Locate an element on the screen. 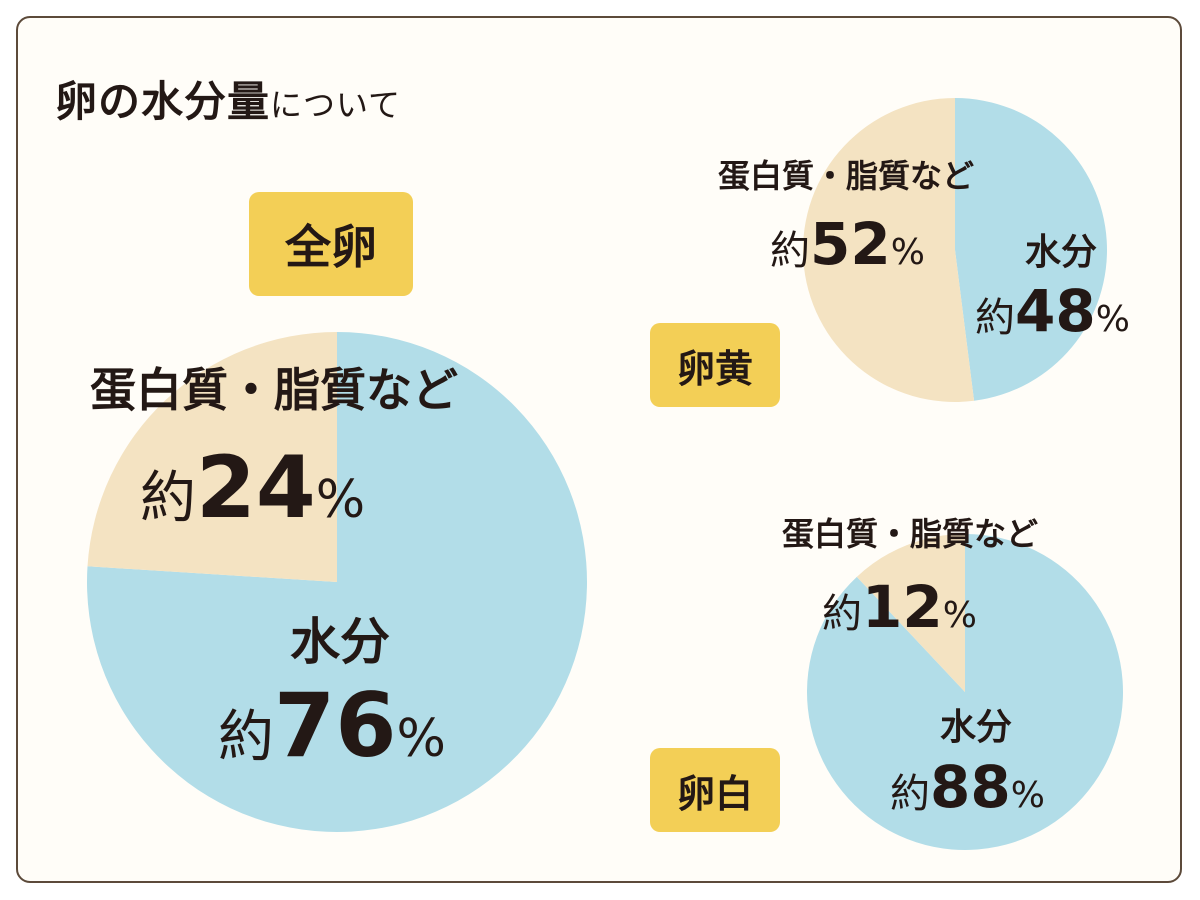  white-solids-label: 蛋白質・脂質など is located at coordinates (910, 534).